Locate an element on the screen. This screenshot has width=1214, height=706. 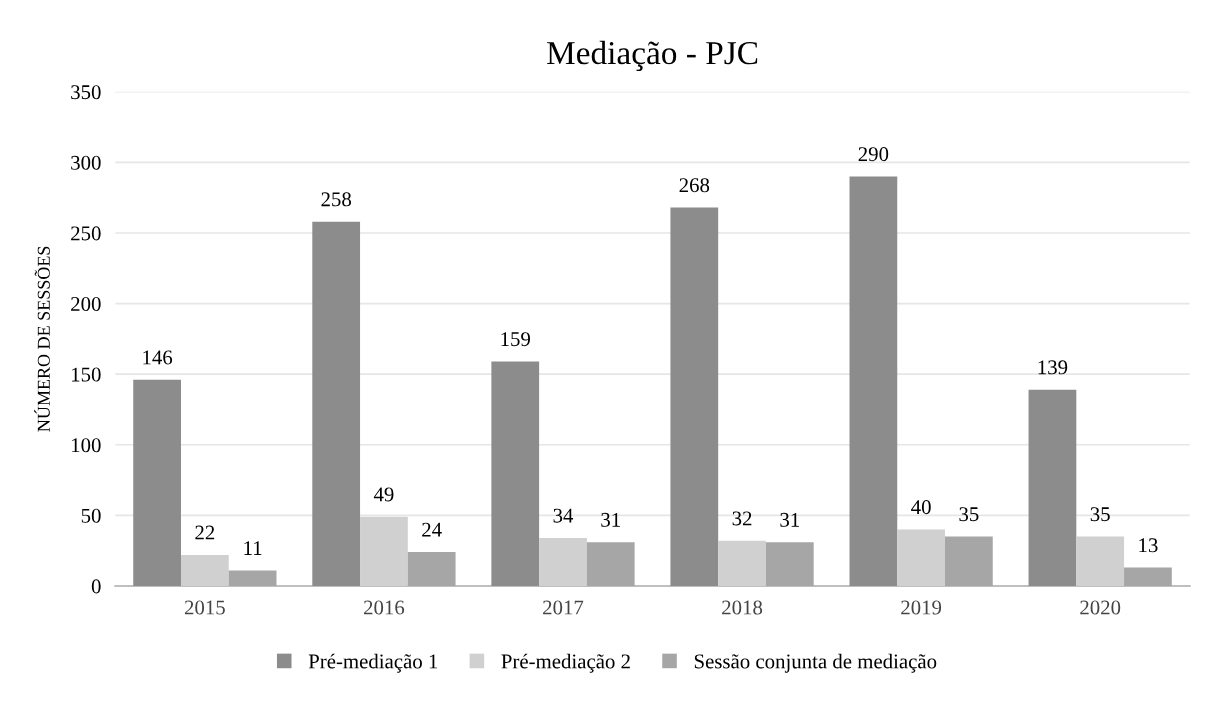
y-tick-label: 0 is located at coordinates (96, 586).